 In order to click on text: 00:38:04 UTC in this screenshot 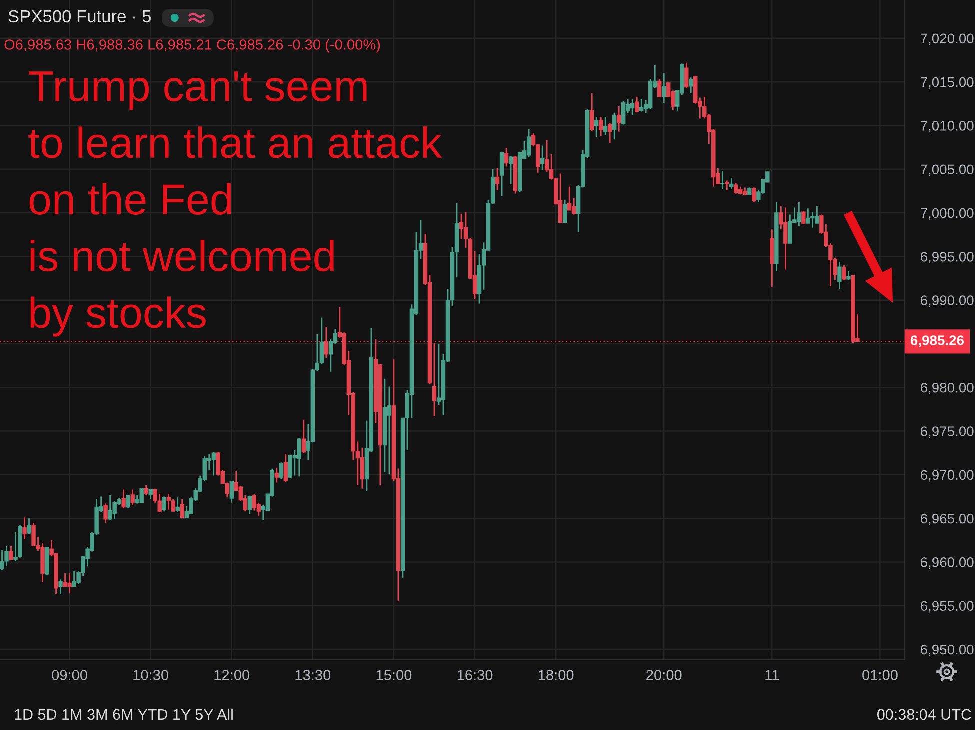, I will do `click(924, 714)`.